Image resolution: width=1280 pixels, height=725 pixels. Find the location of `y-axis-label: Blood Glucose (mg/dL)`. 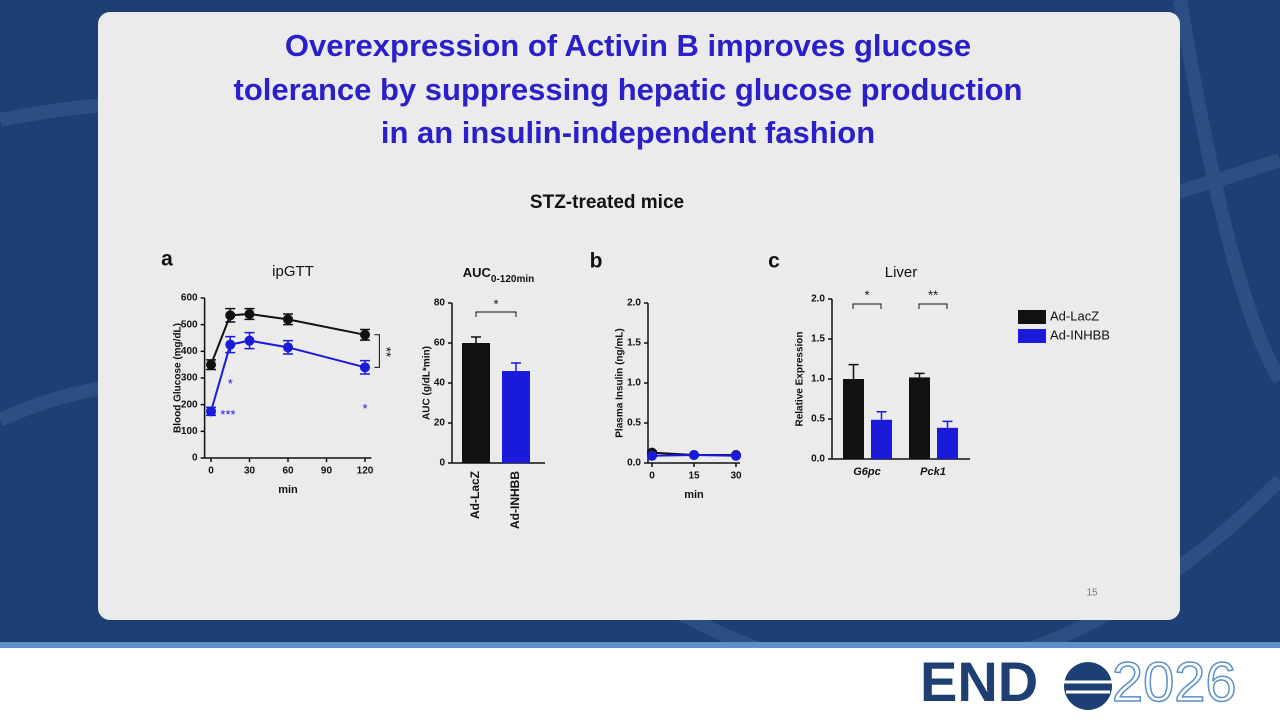

y-axis-label: Blood Glucose (mg/dL) is located at coordinates (178, 378).